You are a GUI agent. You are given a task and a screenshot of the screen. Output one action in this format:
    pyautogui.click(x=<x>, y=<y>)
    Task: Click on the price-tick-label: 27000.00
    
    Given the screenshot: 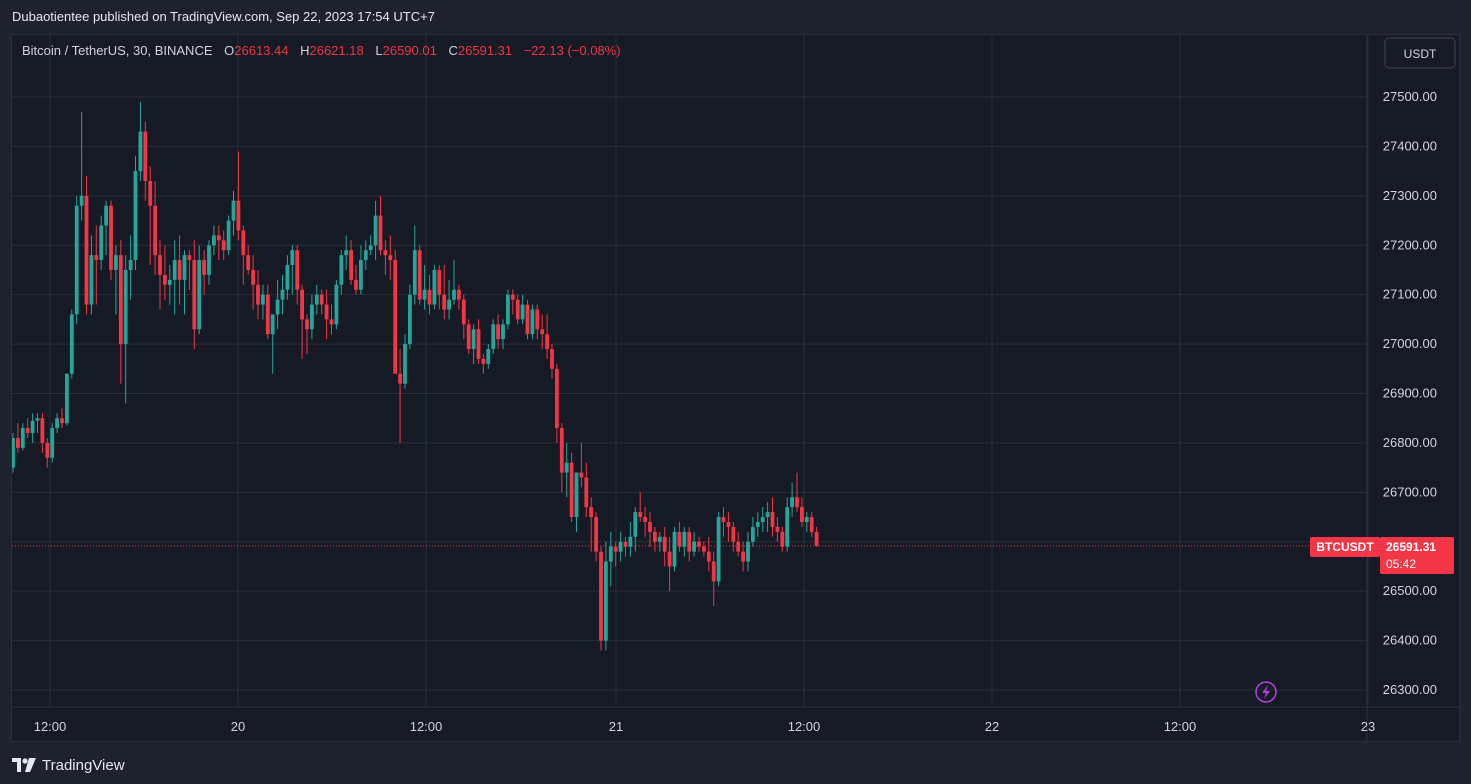 What is the action you would take?
    pyautogui.click(x=1410, y=343)
    